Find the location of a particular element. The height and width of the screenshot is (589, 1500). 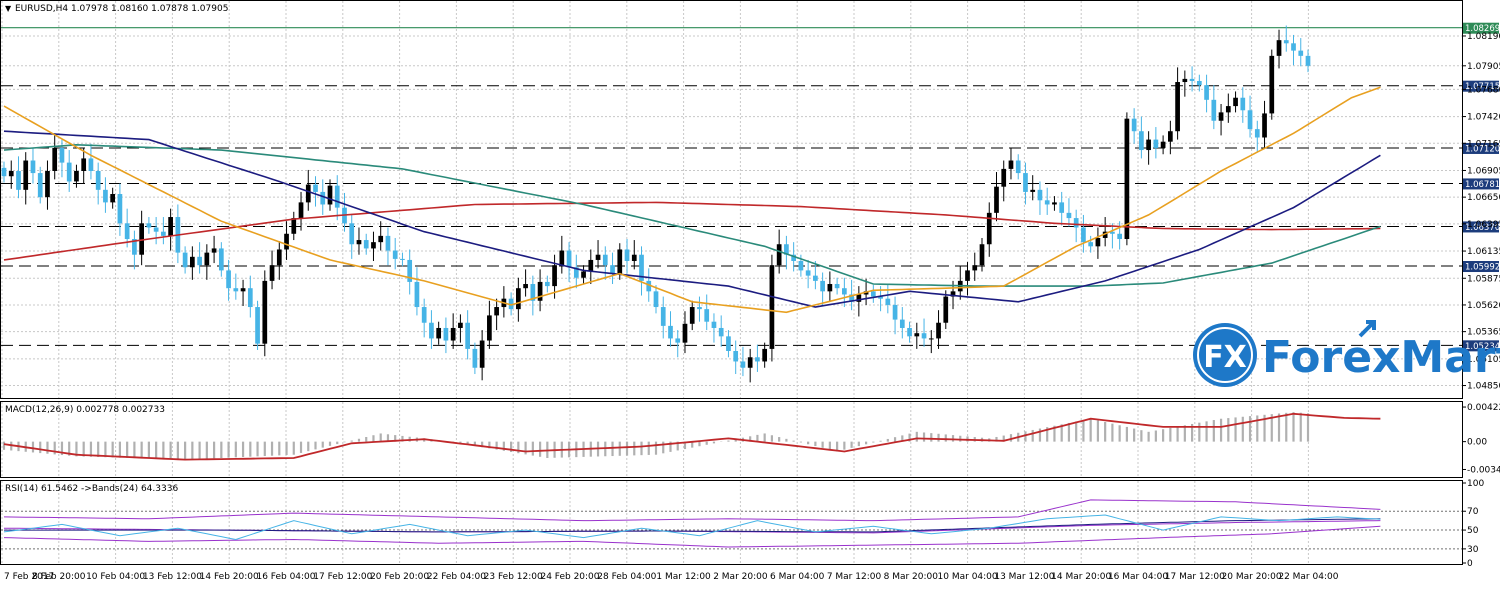

price-tick-label: 1.05875 is located at coordinates (1483, 279).